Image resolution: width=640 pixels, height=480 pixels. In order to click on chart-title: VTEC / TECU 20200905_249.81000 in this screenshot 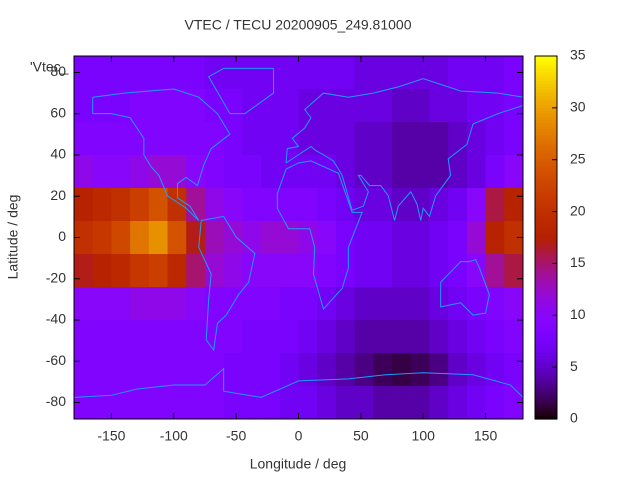, I will do `click(297, 25)`.